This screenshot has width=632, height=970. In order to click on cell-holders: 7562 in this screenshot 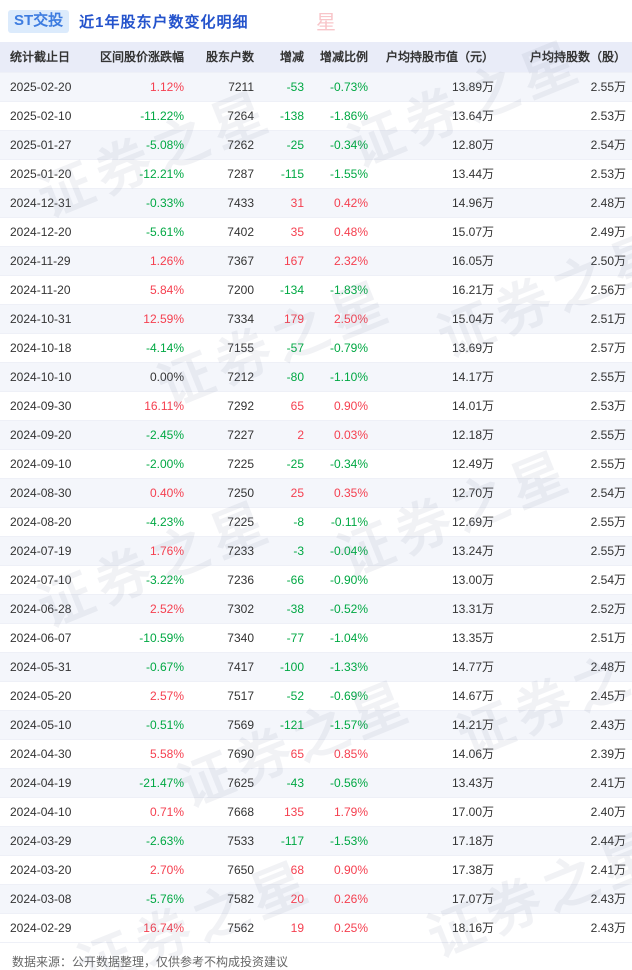, I will do `click(225, 928)`.